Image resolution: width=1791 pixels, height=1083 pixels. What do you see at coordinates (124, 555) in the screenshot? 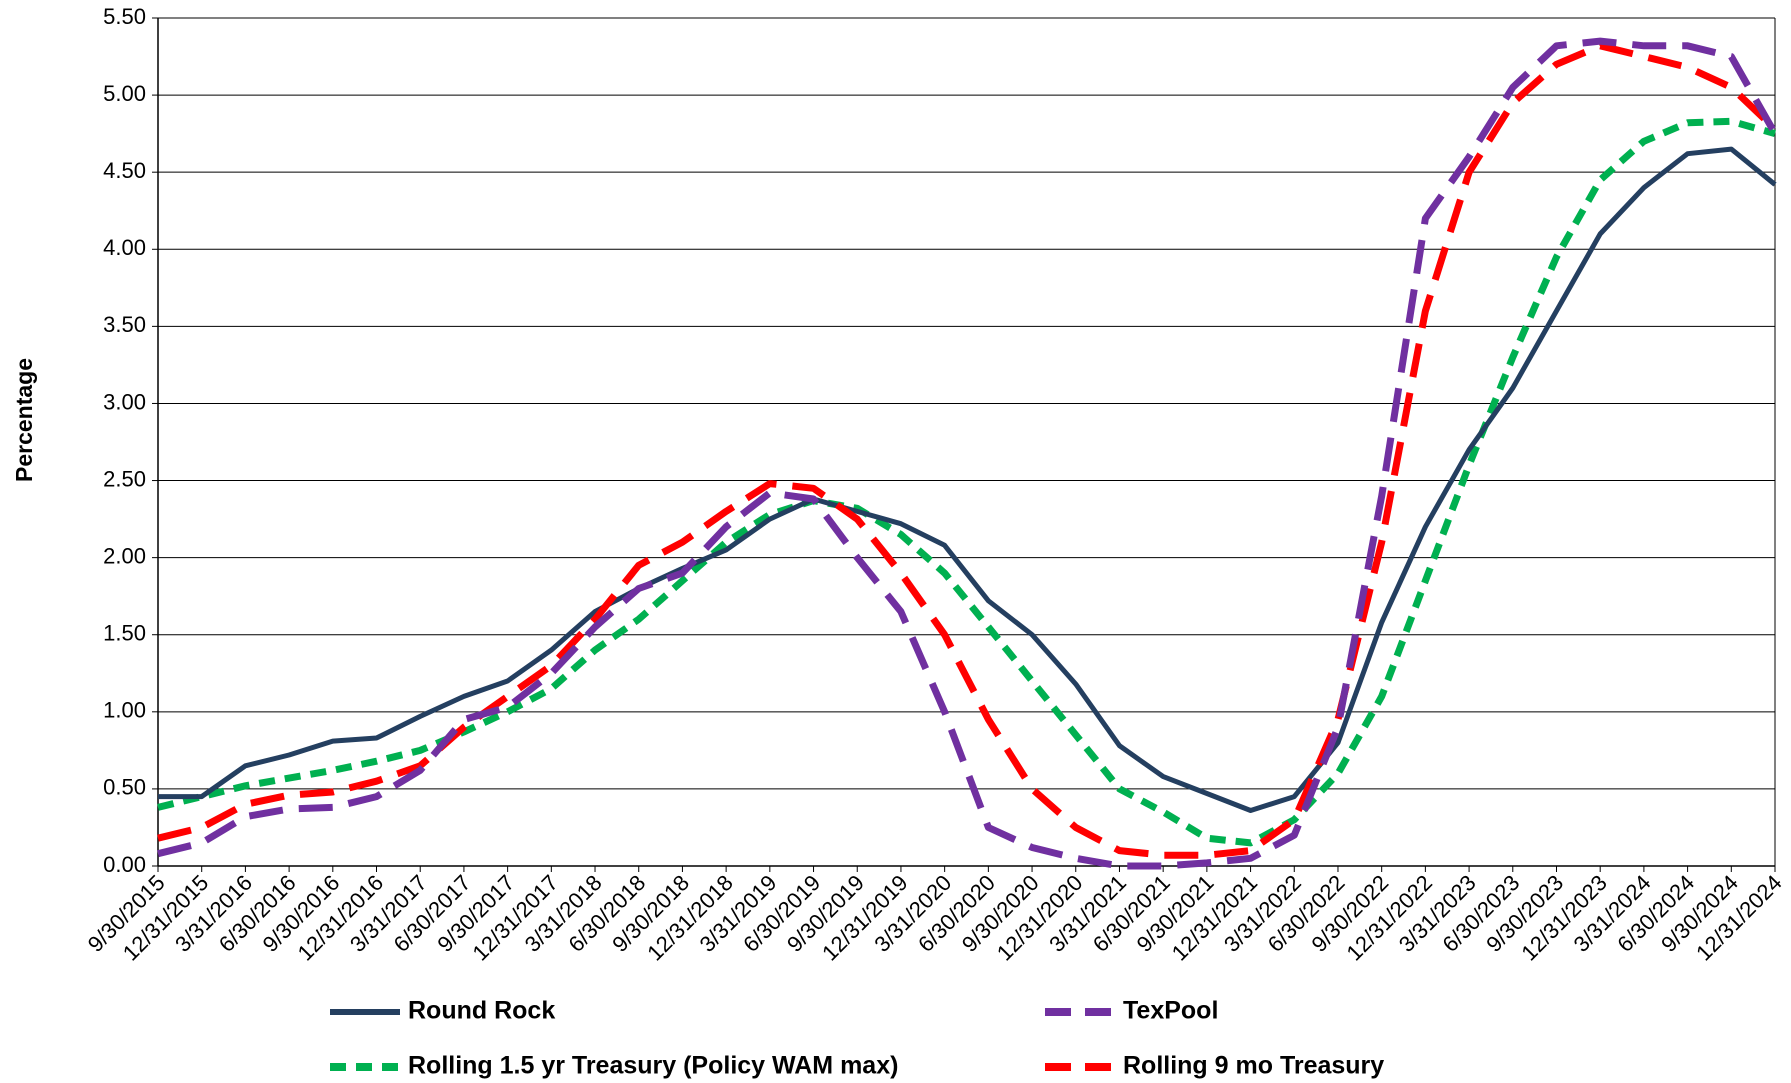
I see `y-tick-label: 2.00` at bounding box center [124, 555].